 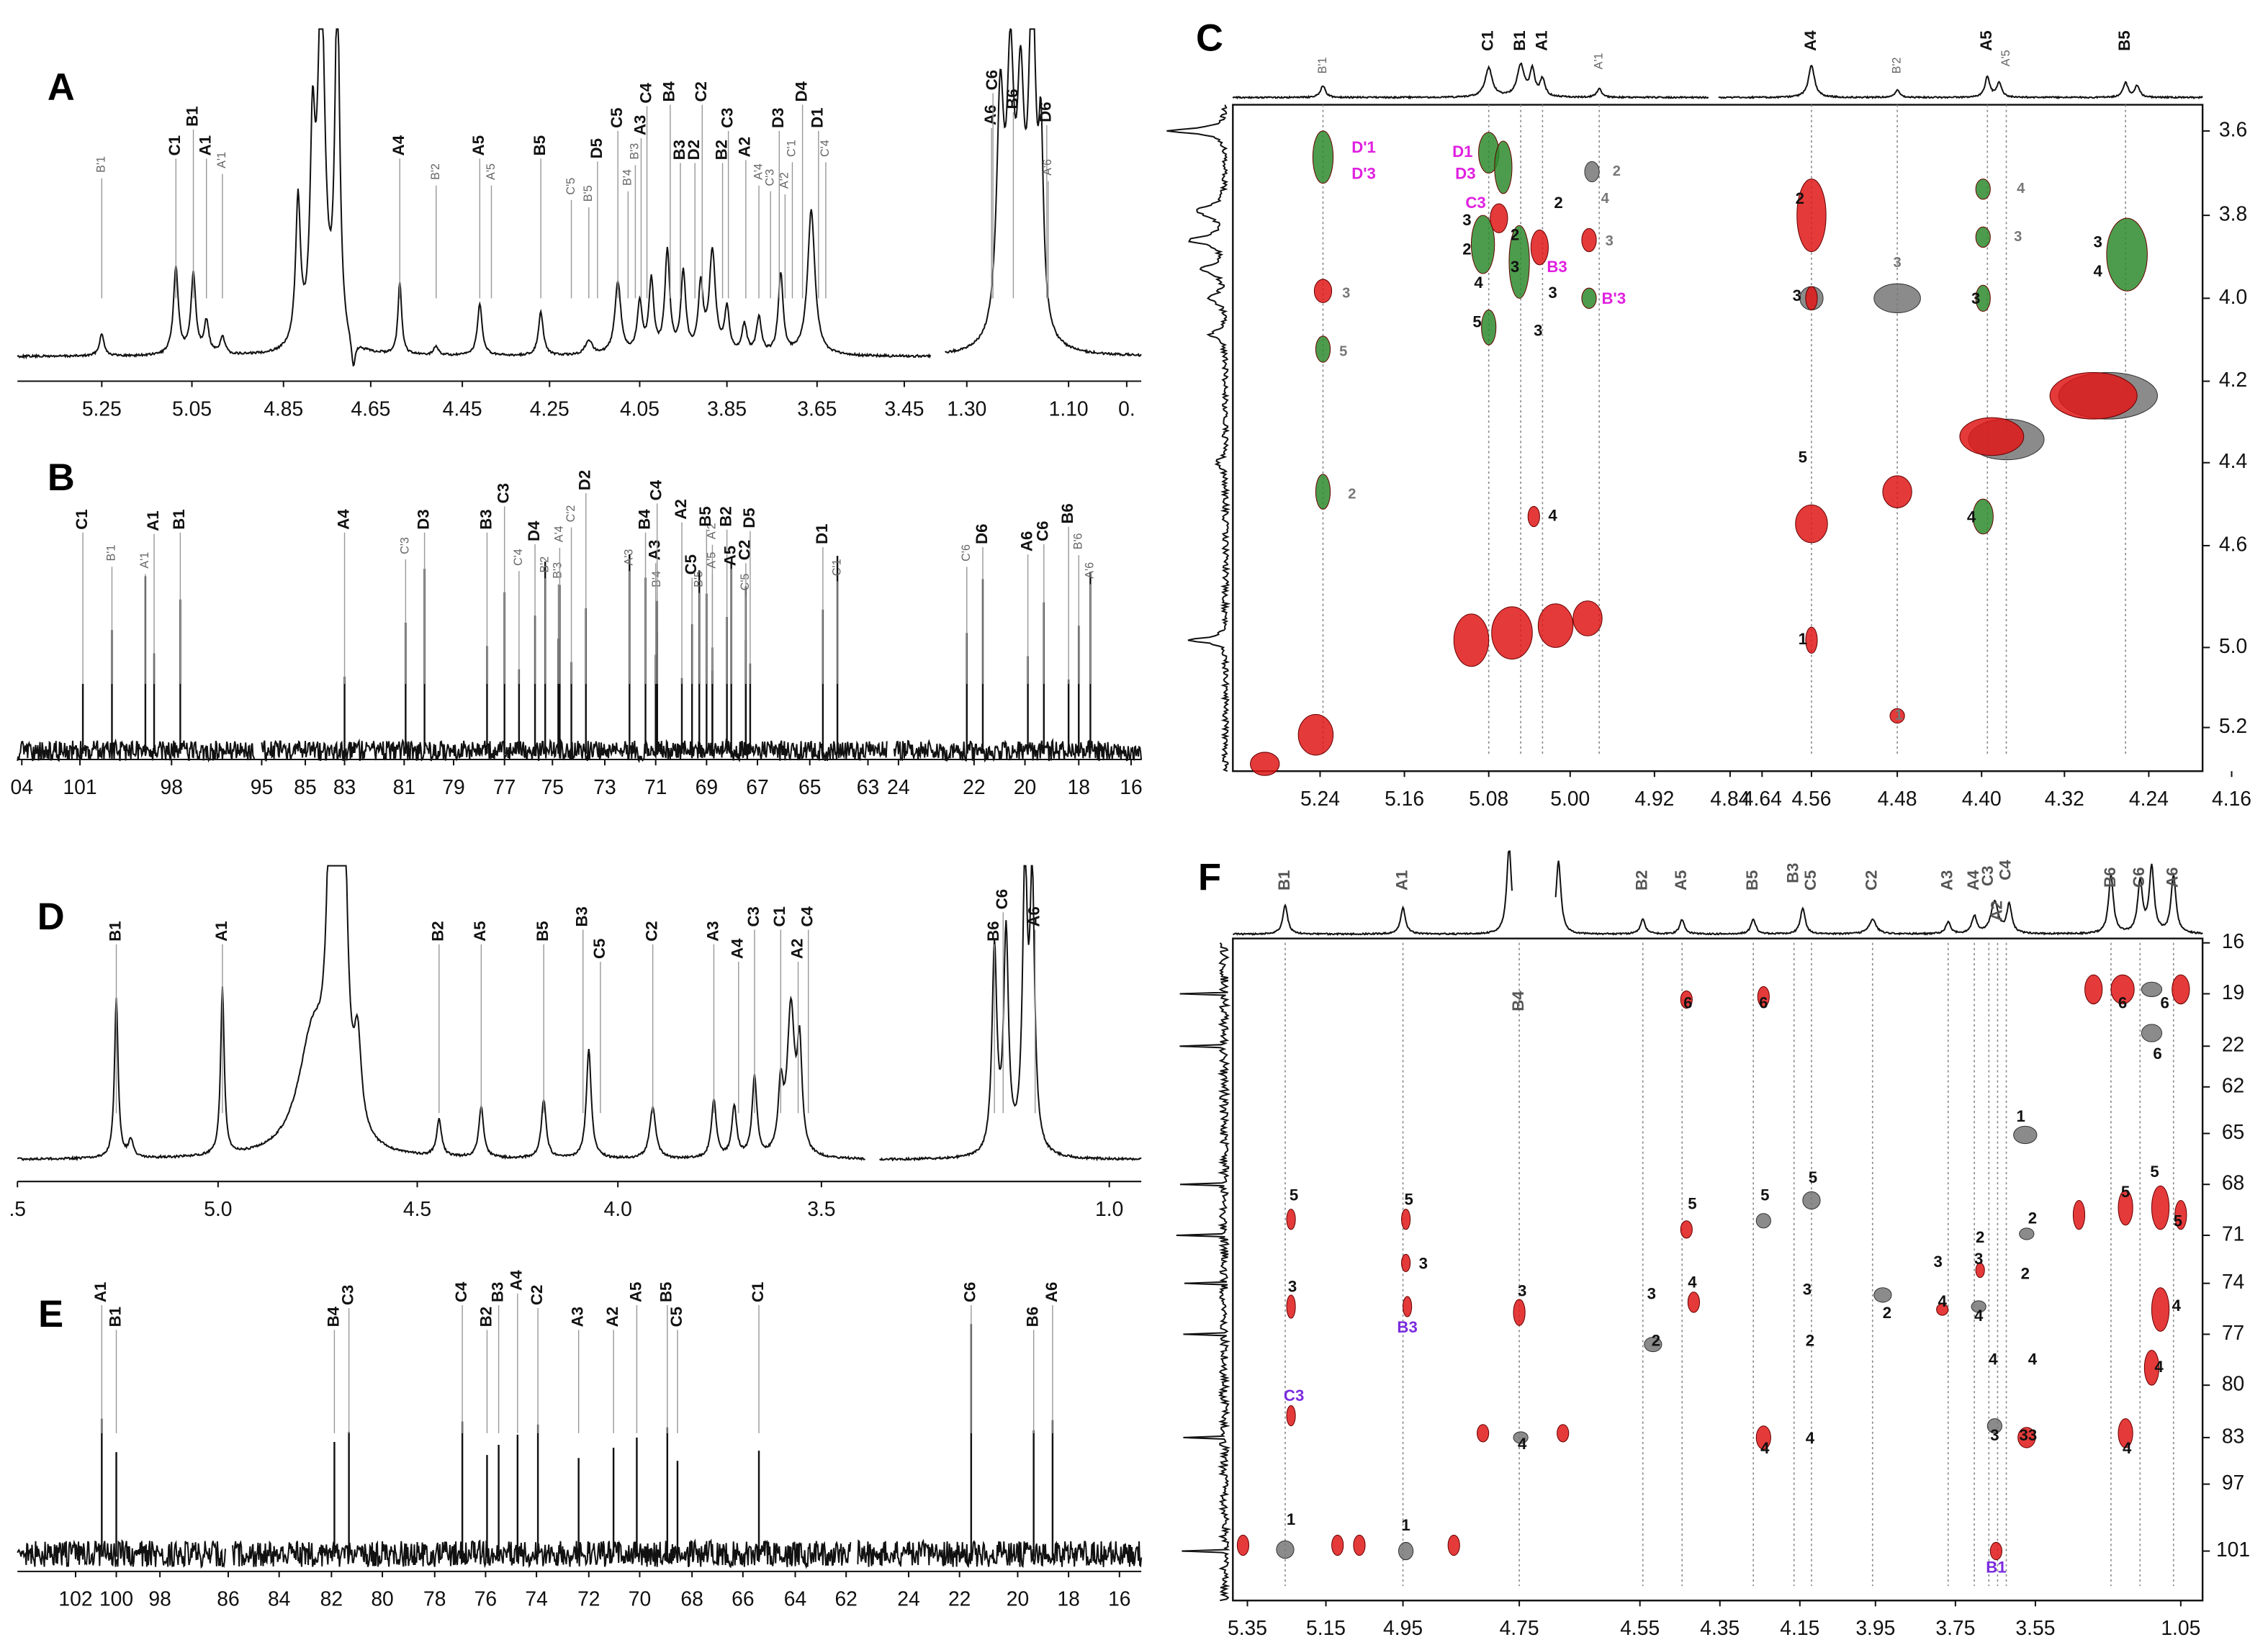 What do you see at coordinates (1012, 99) in the screenshot?
I see `peak-label: B6` at bounding box center [1012, 99].